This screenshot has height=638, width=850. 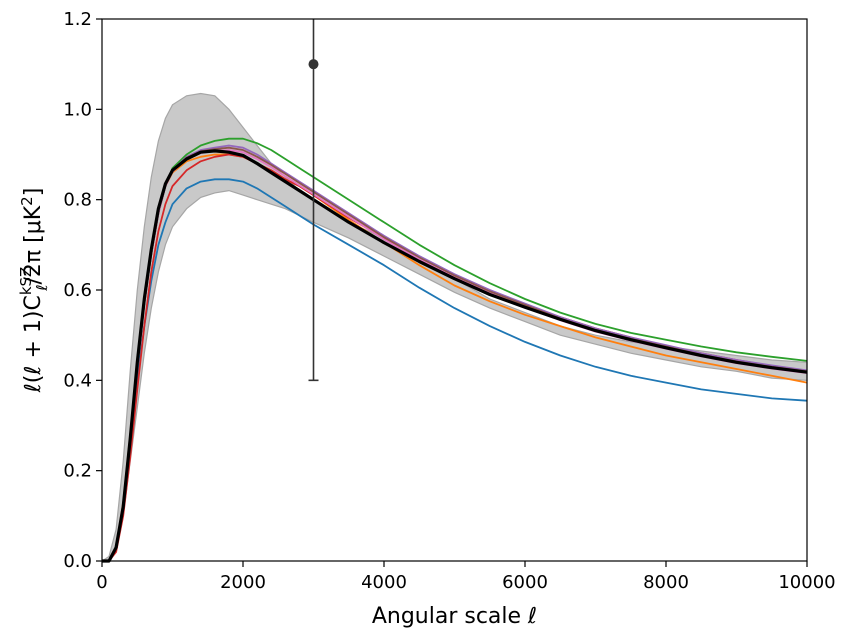 I want to click on x-tick-label: 6000, so click(x=525, y=582).